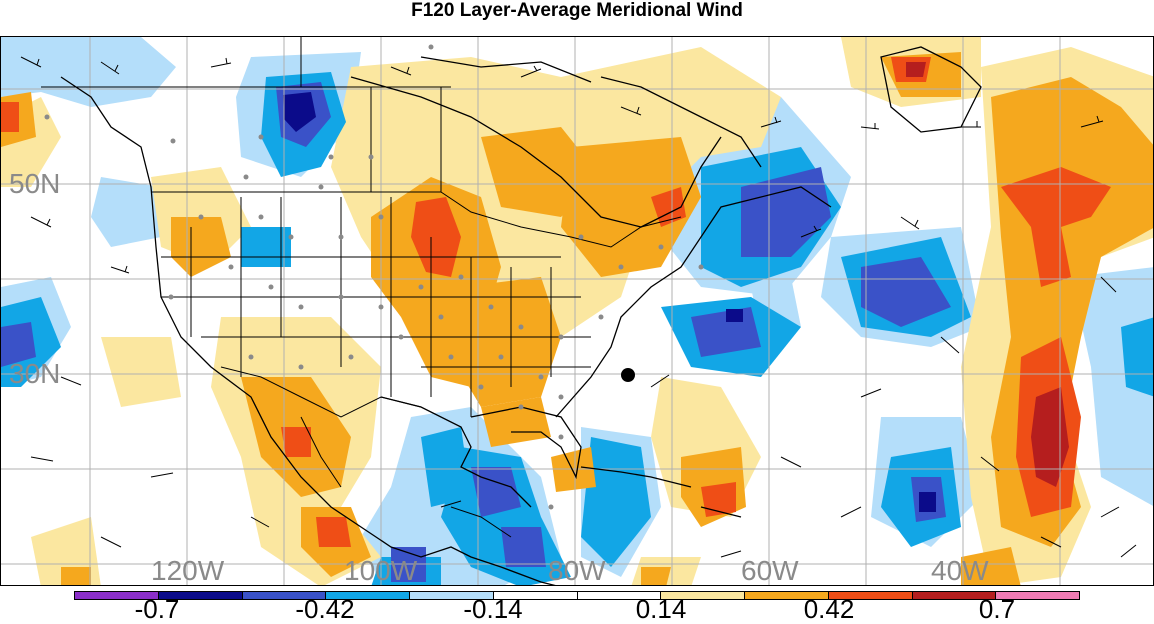 This screenshot has width=1154, height=624. Describe the element at coordinates (829, 609) in the screenshot. I see `colorbar-tick: 0.42` at that location.